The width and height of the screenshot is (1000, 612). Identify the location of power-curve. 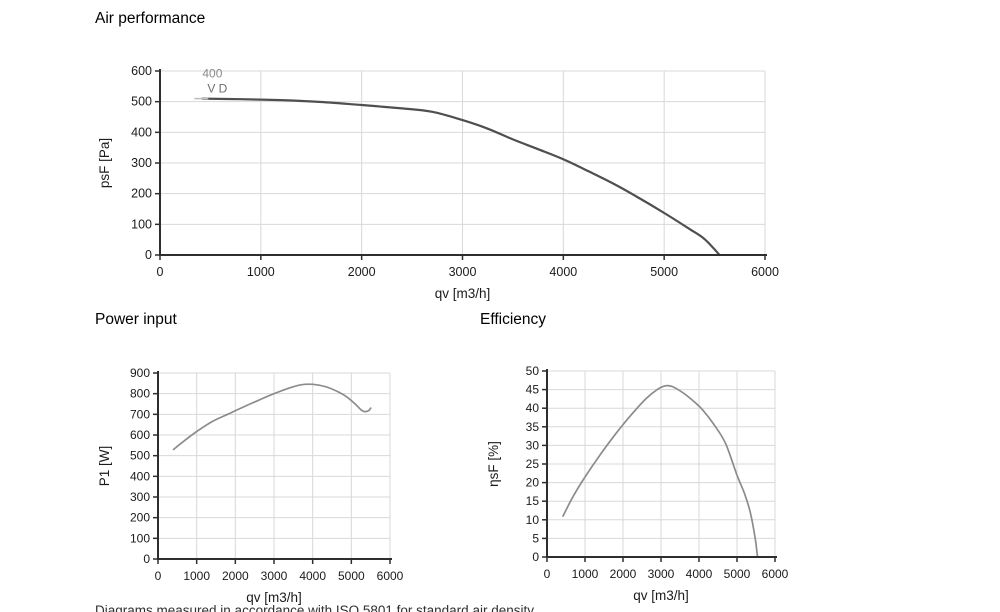
(272, 417).